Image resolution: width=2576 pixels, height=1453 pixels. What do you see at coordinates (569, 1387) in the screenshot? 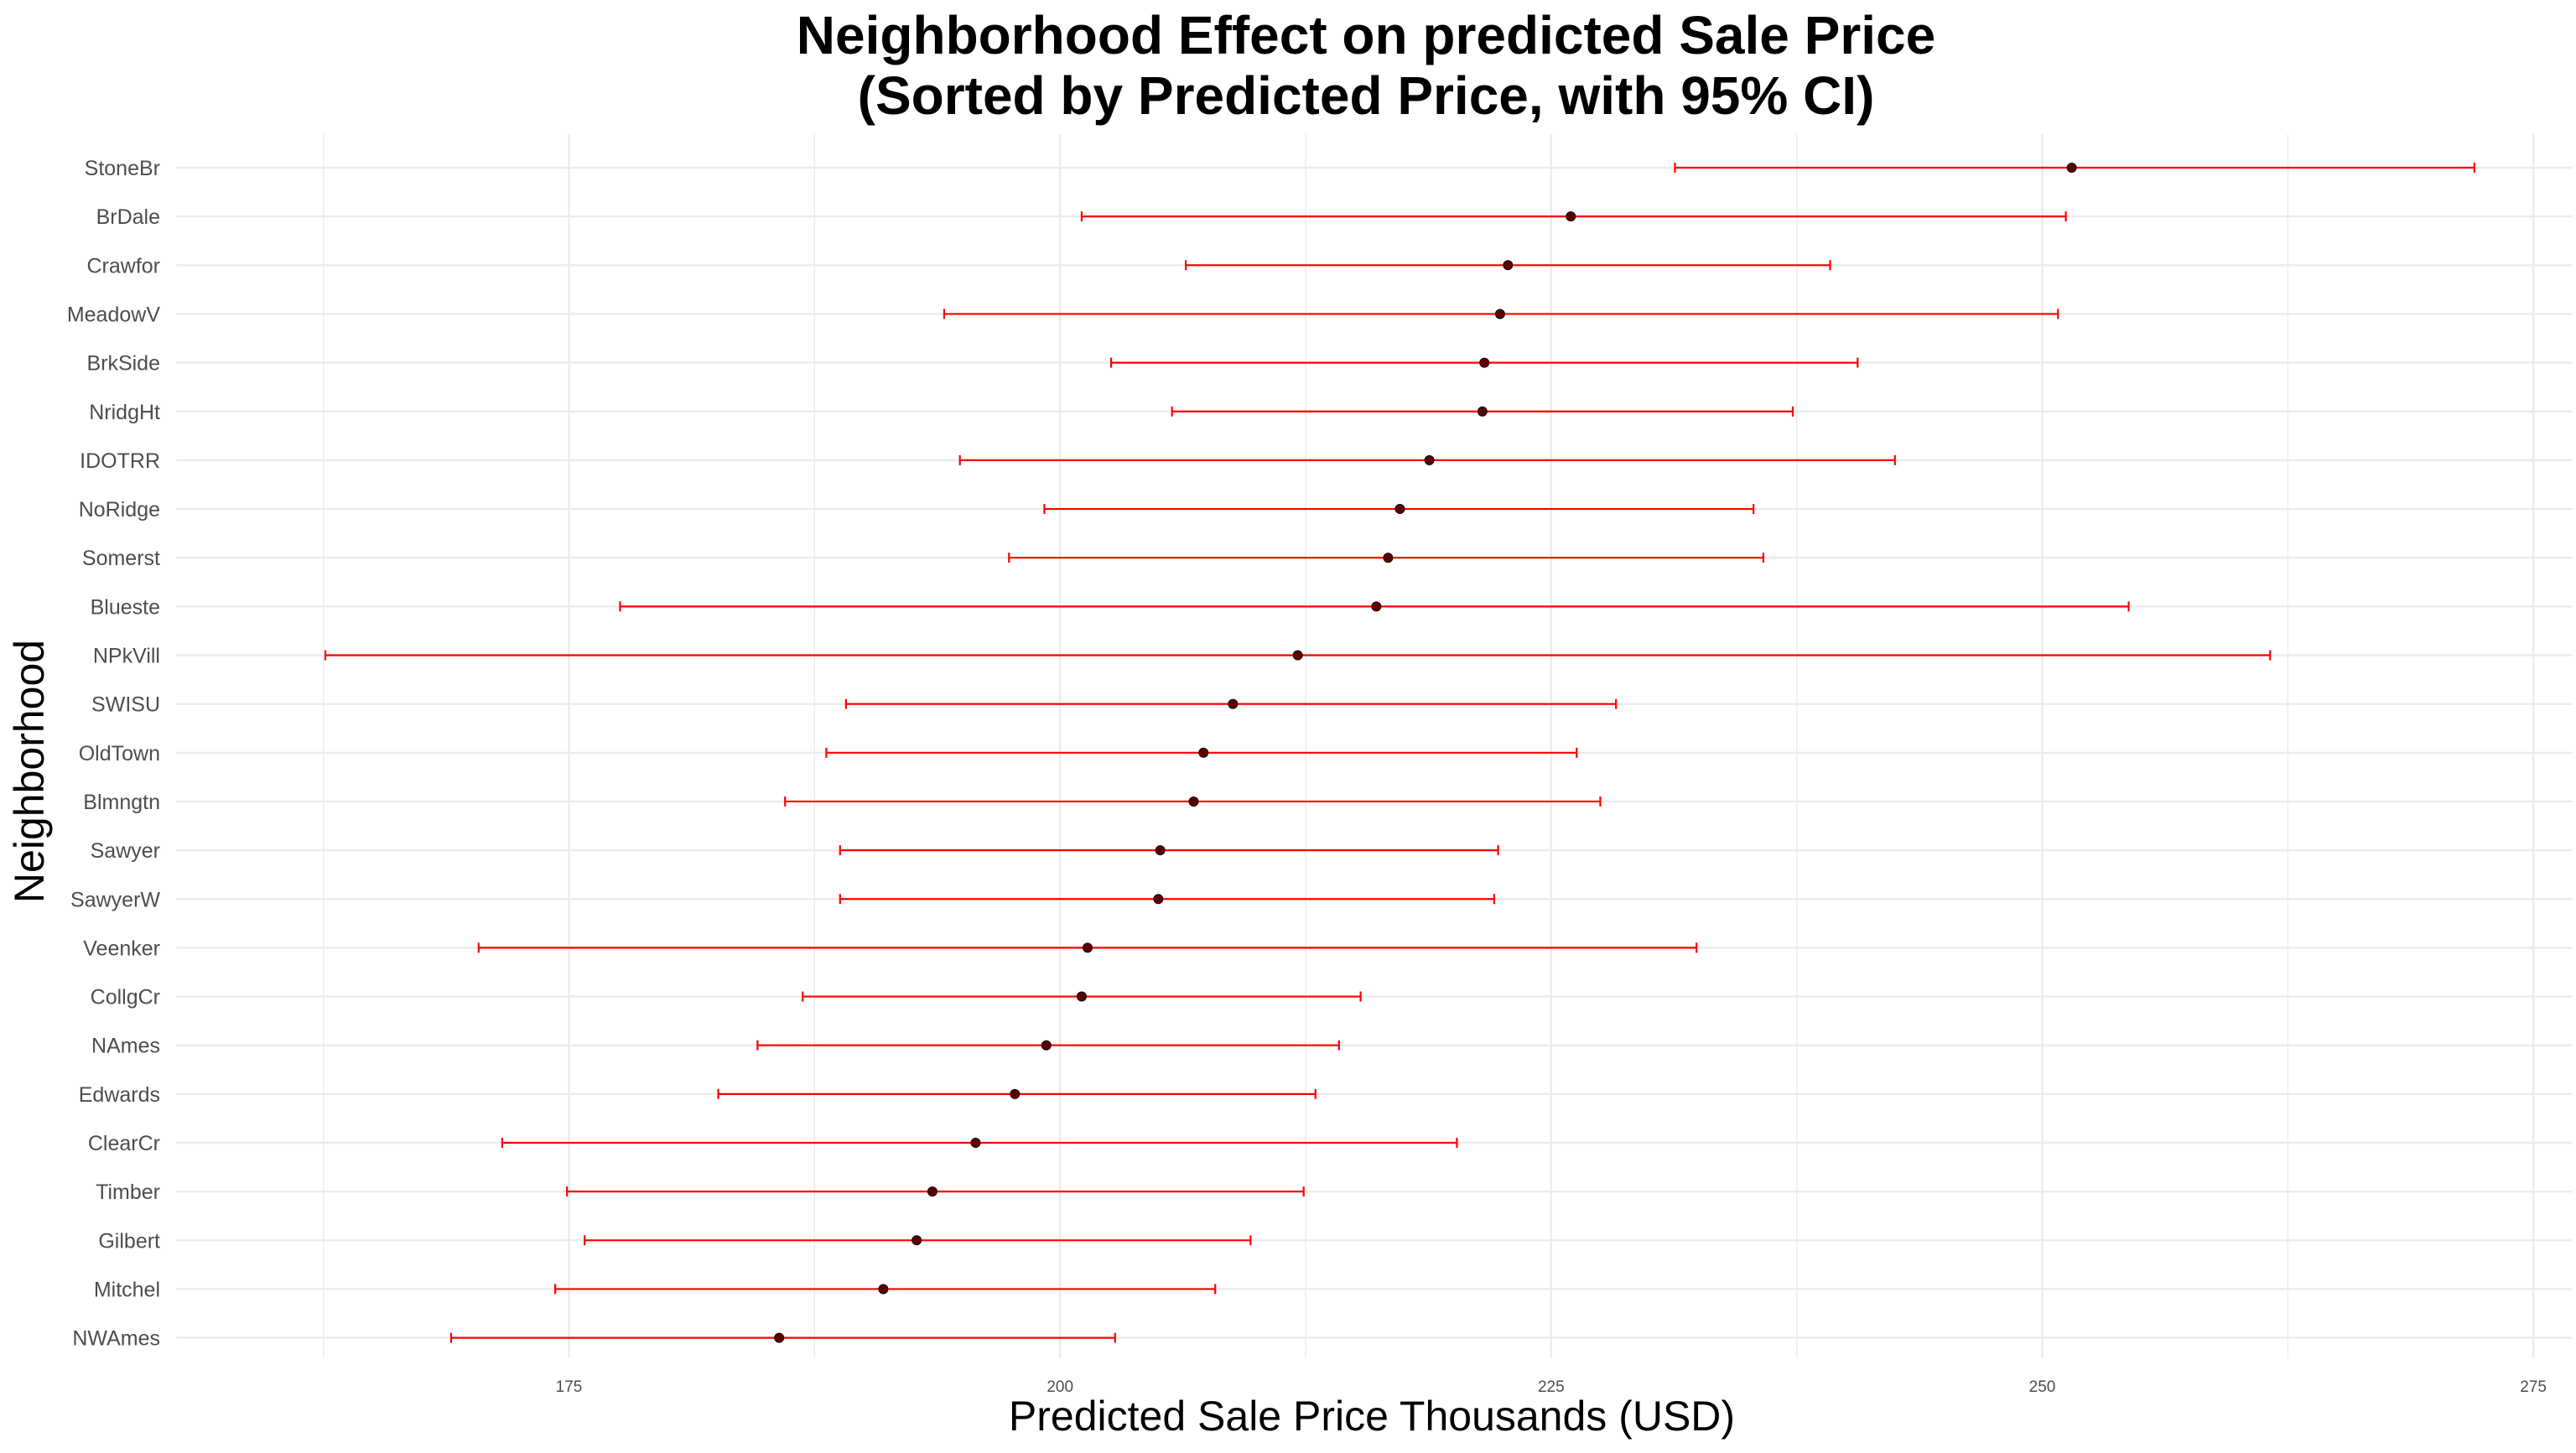
I see `x-tick-label: 175` at bounding box center [569, 1387].